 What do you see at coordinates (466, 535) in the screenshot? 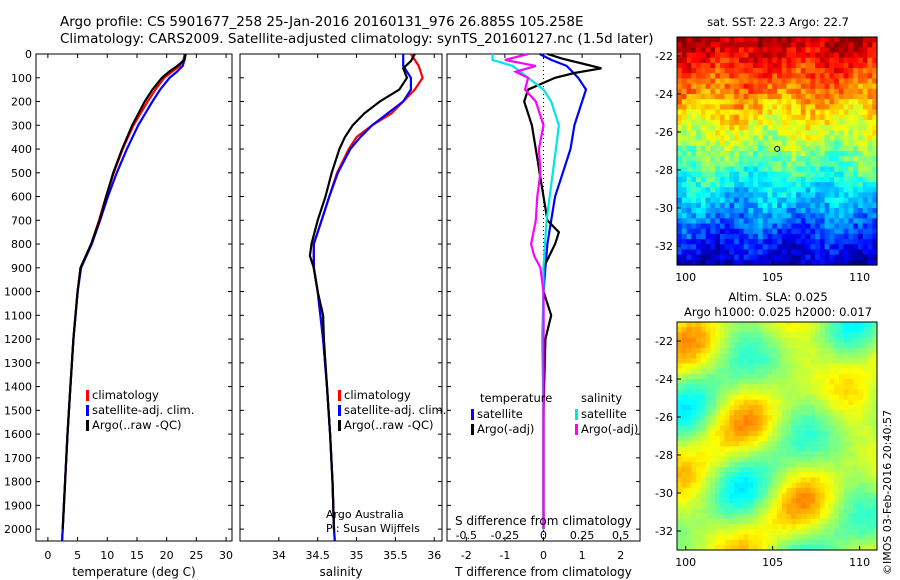
I see `s-tick-label: -0.5` at bounding box center [466, 535].